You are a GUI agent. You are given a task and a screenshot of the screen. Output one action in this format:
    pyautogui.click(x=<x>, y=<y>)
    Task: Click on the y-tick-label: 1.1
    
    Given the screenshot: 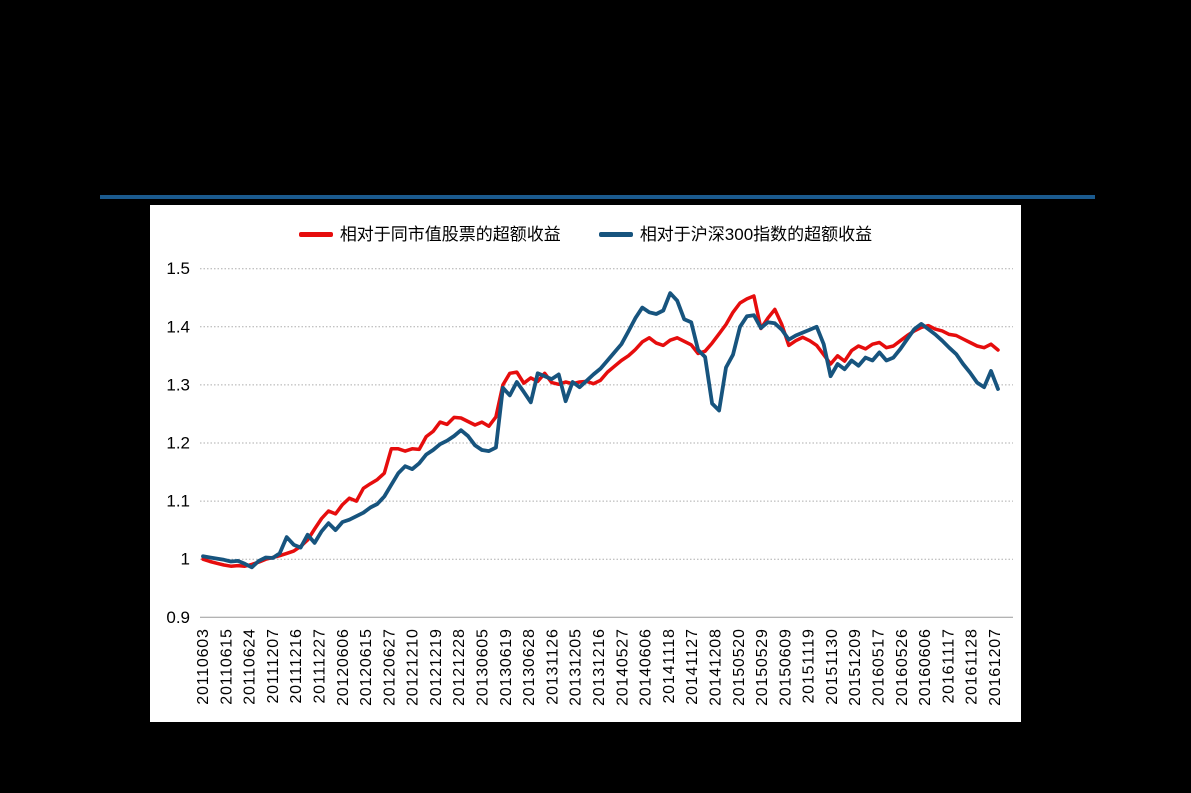 What is the action you would take?
    pyautogui.click(x=178, y=501)
    